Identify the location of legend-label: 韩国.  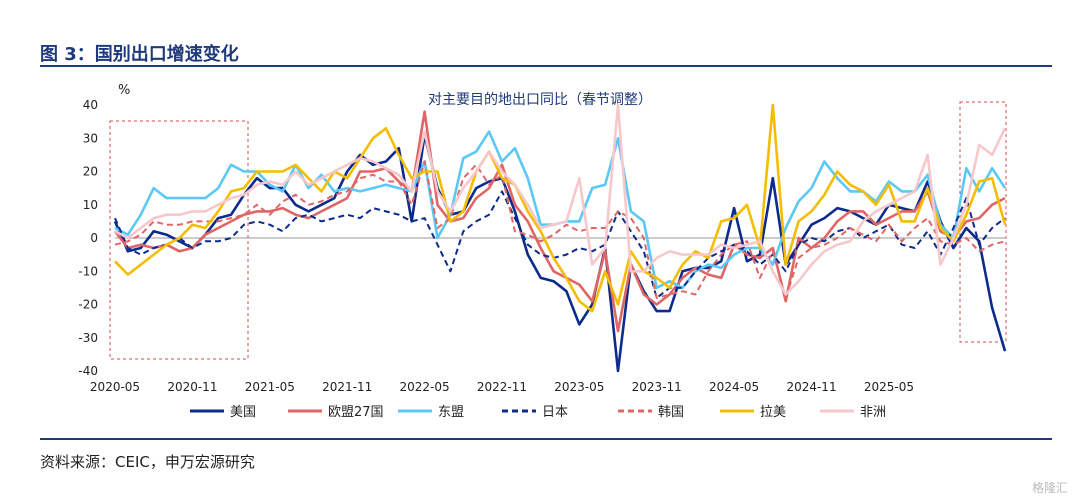
(671, 412).